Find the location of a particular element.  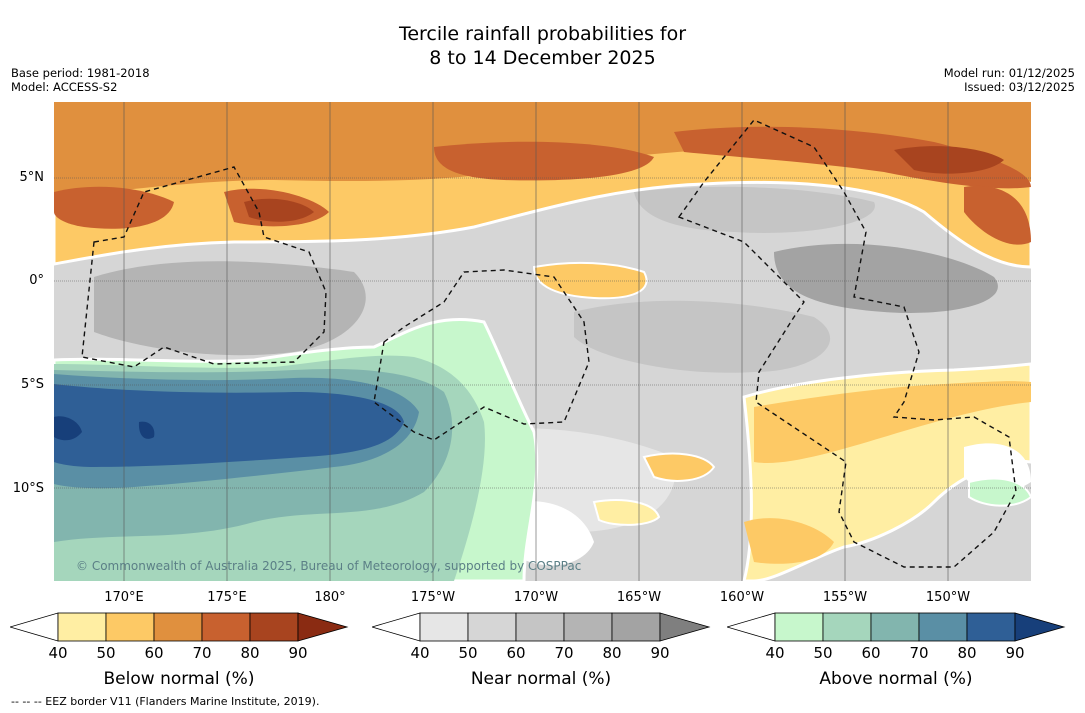

lon-label: 175°W is located at coordinates (433, 597).